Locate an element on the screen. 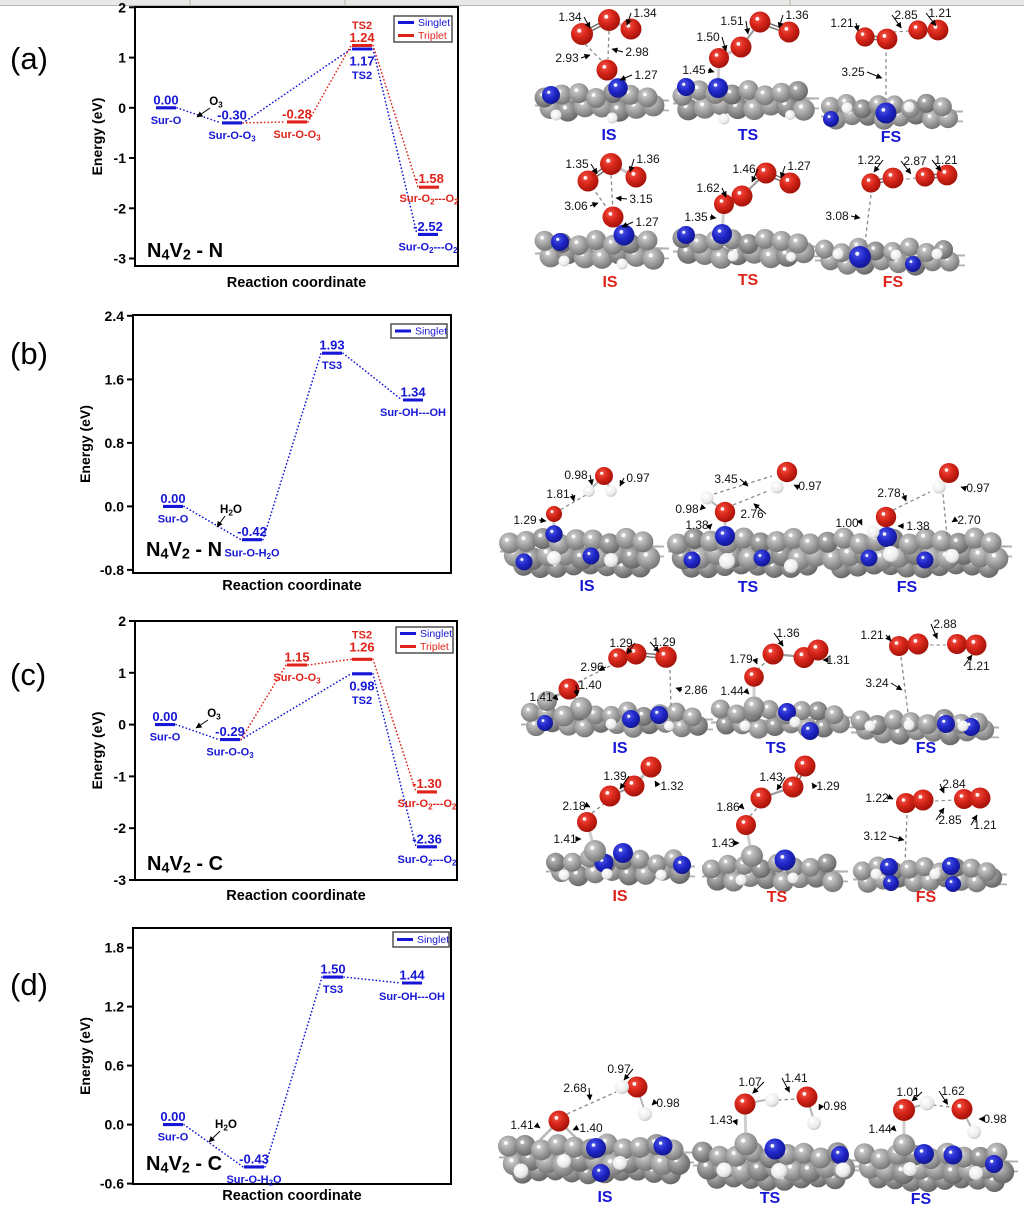  svg-text: N4V2 - C is located at coordinates (185, 865).